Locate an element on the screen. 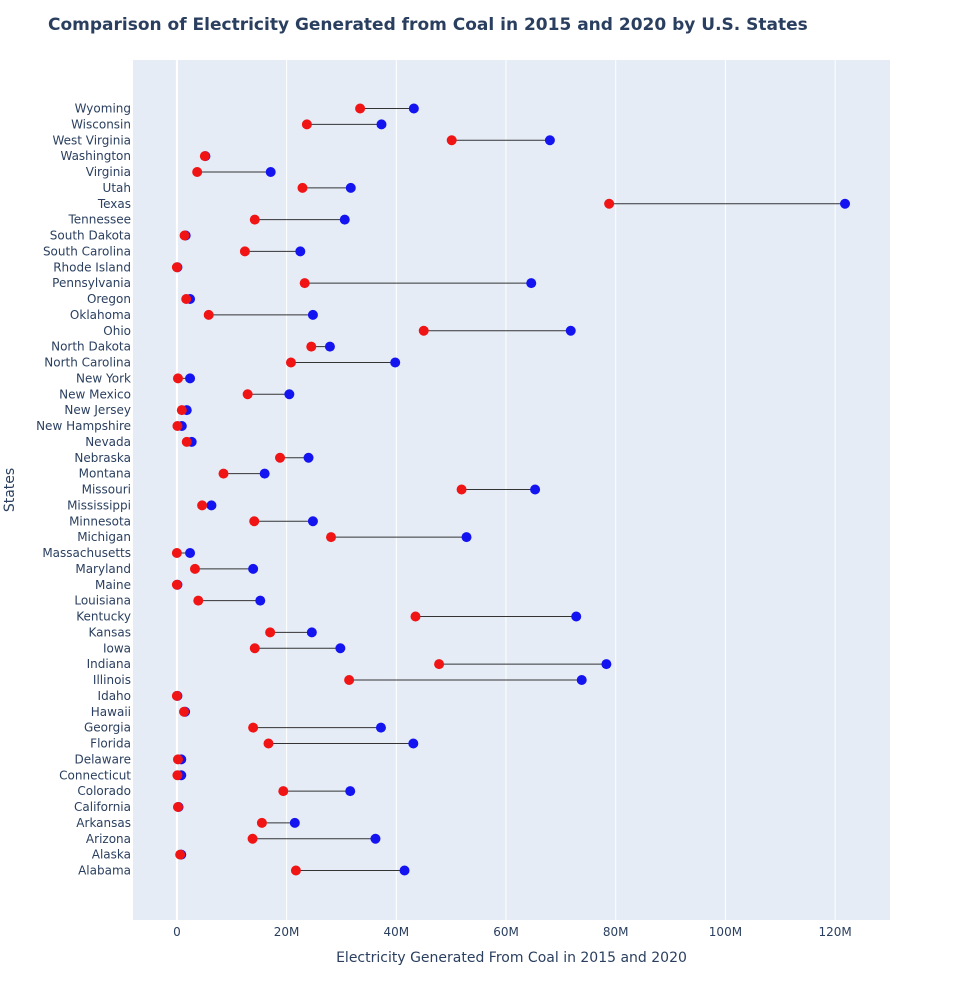 The image size is (970, 1000). y-tick-label: Florida is located at coordinates (110, 744).